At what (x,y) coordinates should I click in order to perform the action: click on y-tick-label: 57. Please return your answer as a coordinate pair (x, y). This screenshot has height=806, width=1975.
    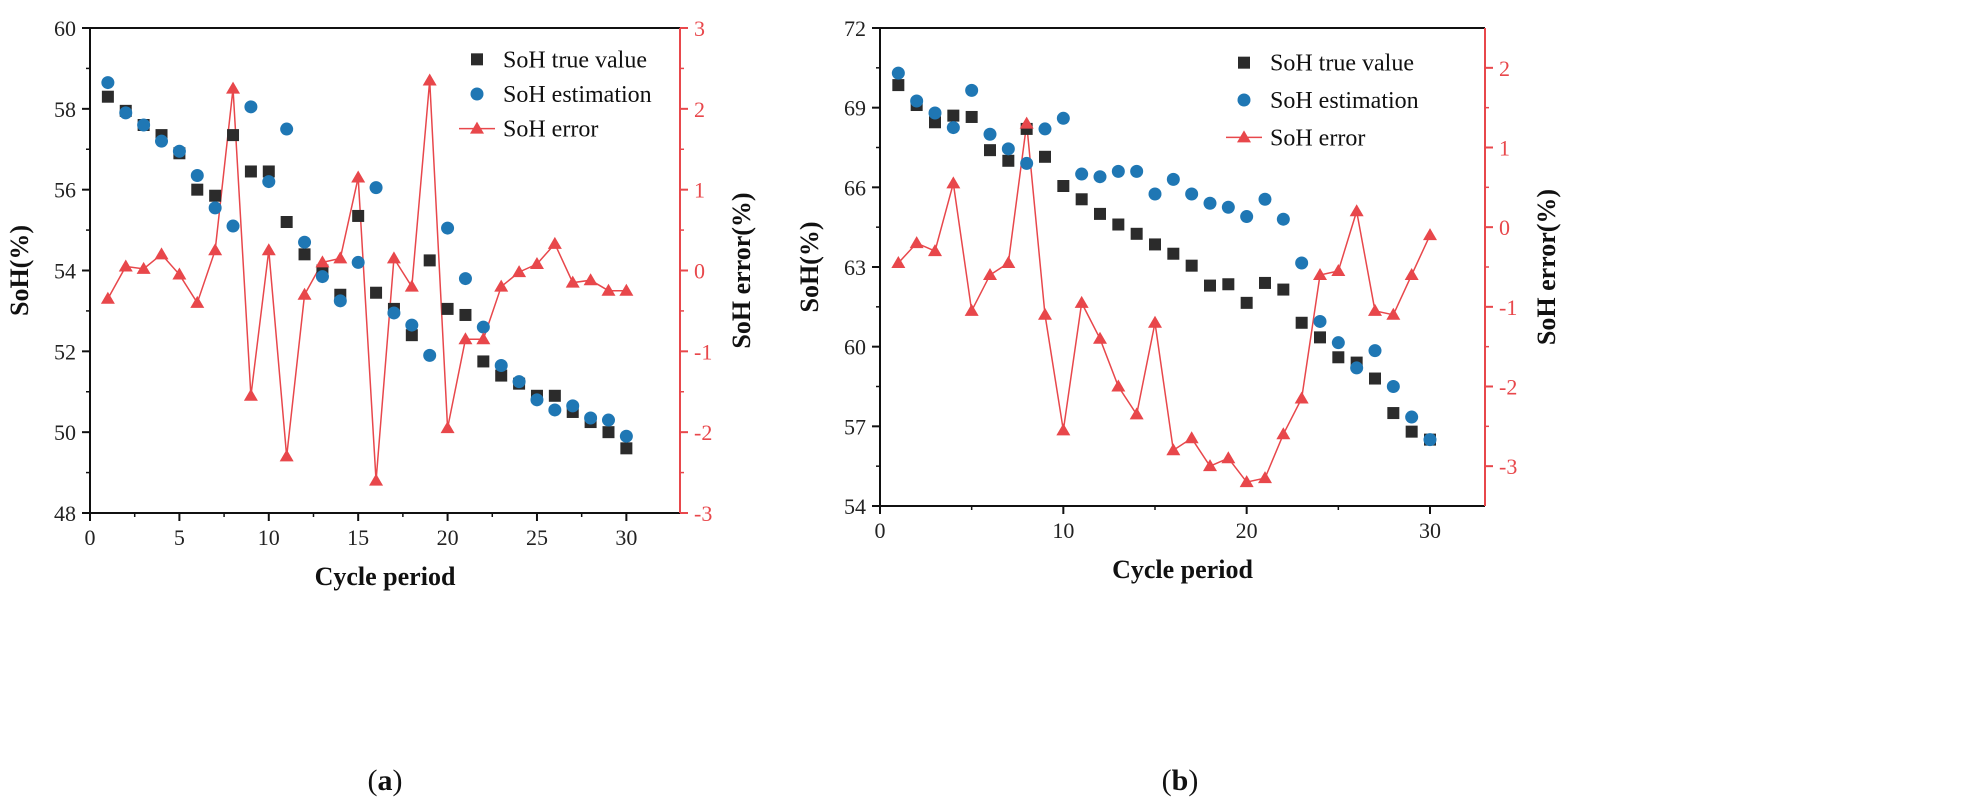
    Looking at the image, I should click on (855, 426).